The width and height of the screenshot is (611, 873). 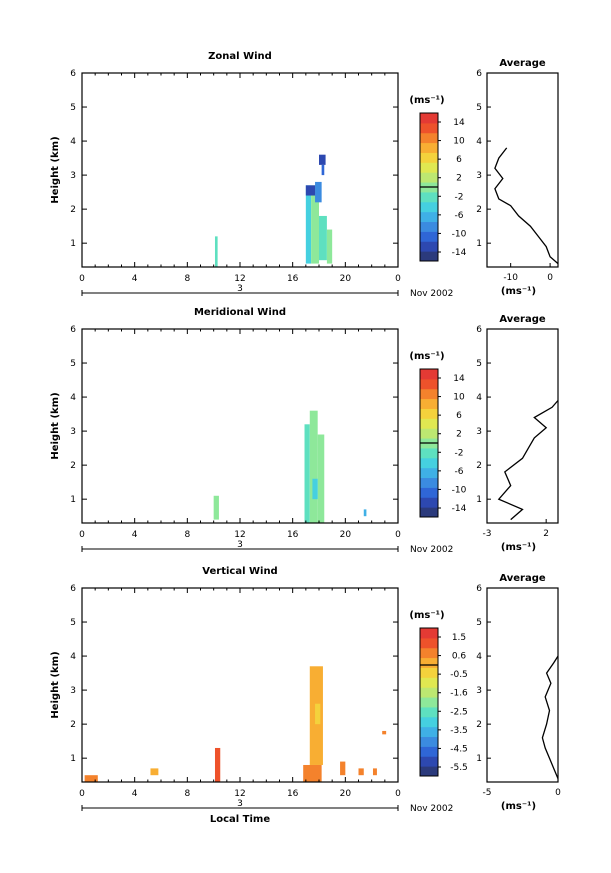 What do you see at coordinates (459, 253) in the screenshot?
I see `colorbar-tick-label: -14` at bounding box center [459, 253].